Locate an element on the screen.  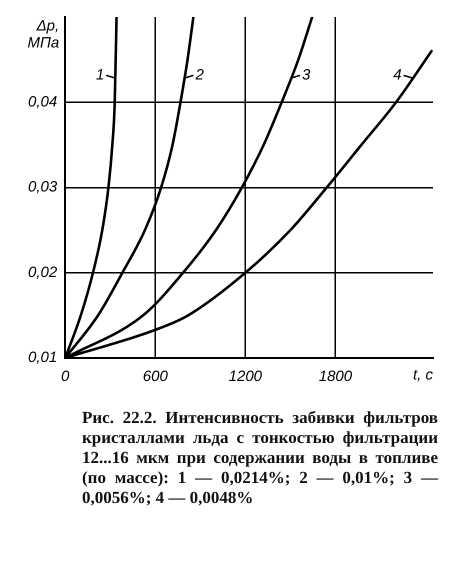
x-axis-title: t, c is located at coordinates (423, 375).